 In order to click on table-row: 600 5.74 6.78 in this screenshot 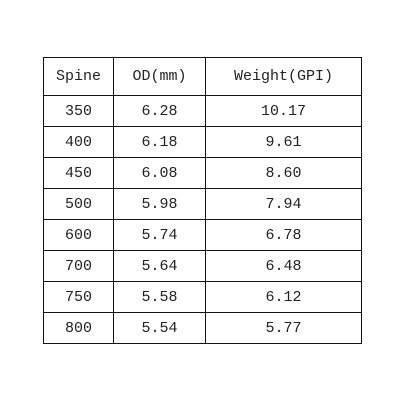, I will do `click(202, 235)`.